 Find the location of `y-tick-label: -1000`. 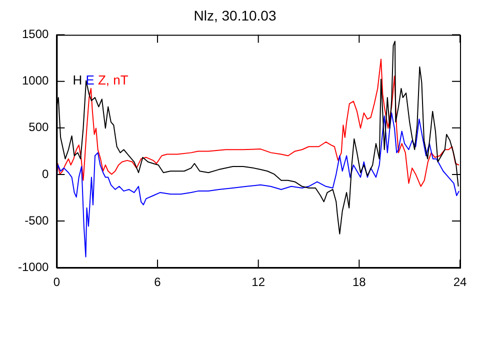

y-tick-label: -1000 is located at coordinates (34, 267).